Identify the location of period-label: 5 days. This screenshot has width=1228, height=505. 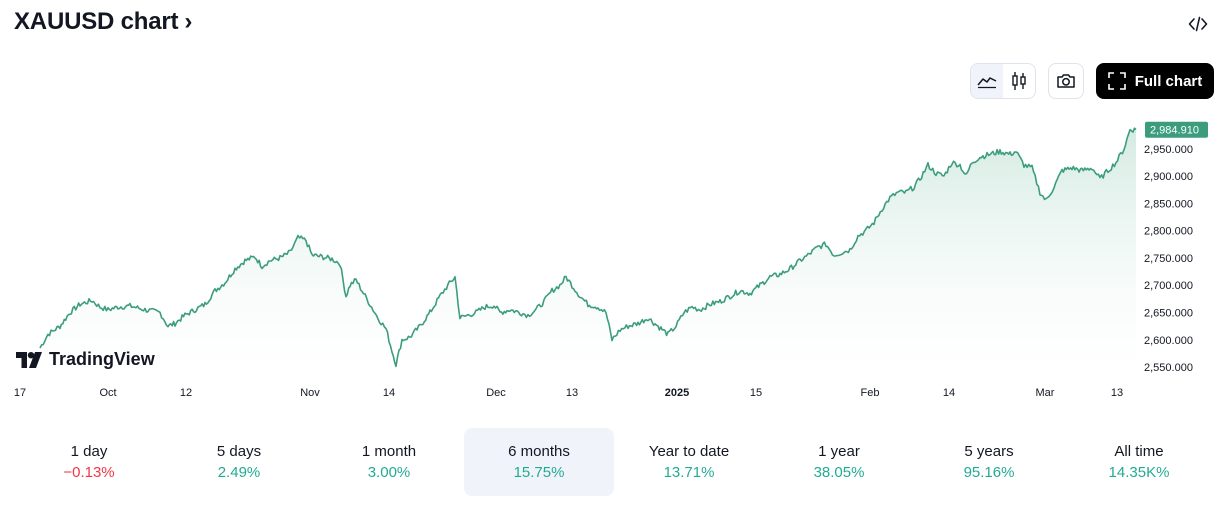
(239, 451).